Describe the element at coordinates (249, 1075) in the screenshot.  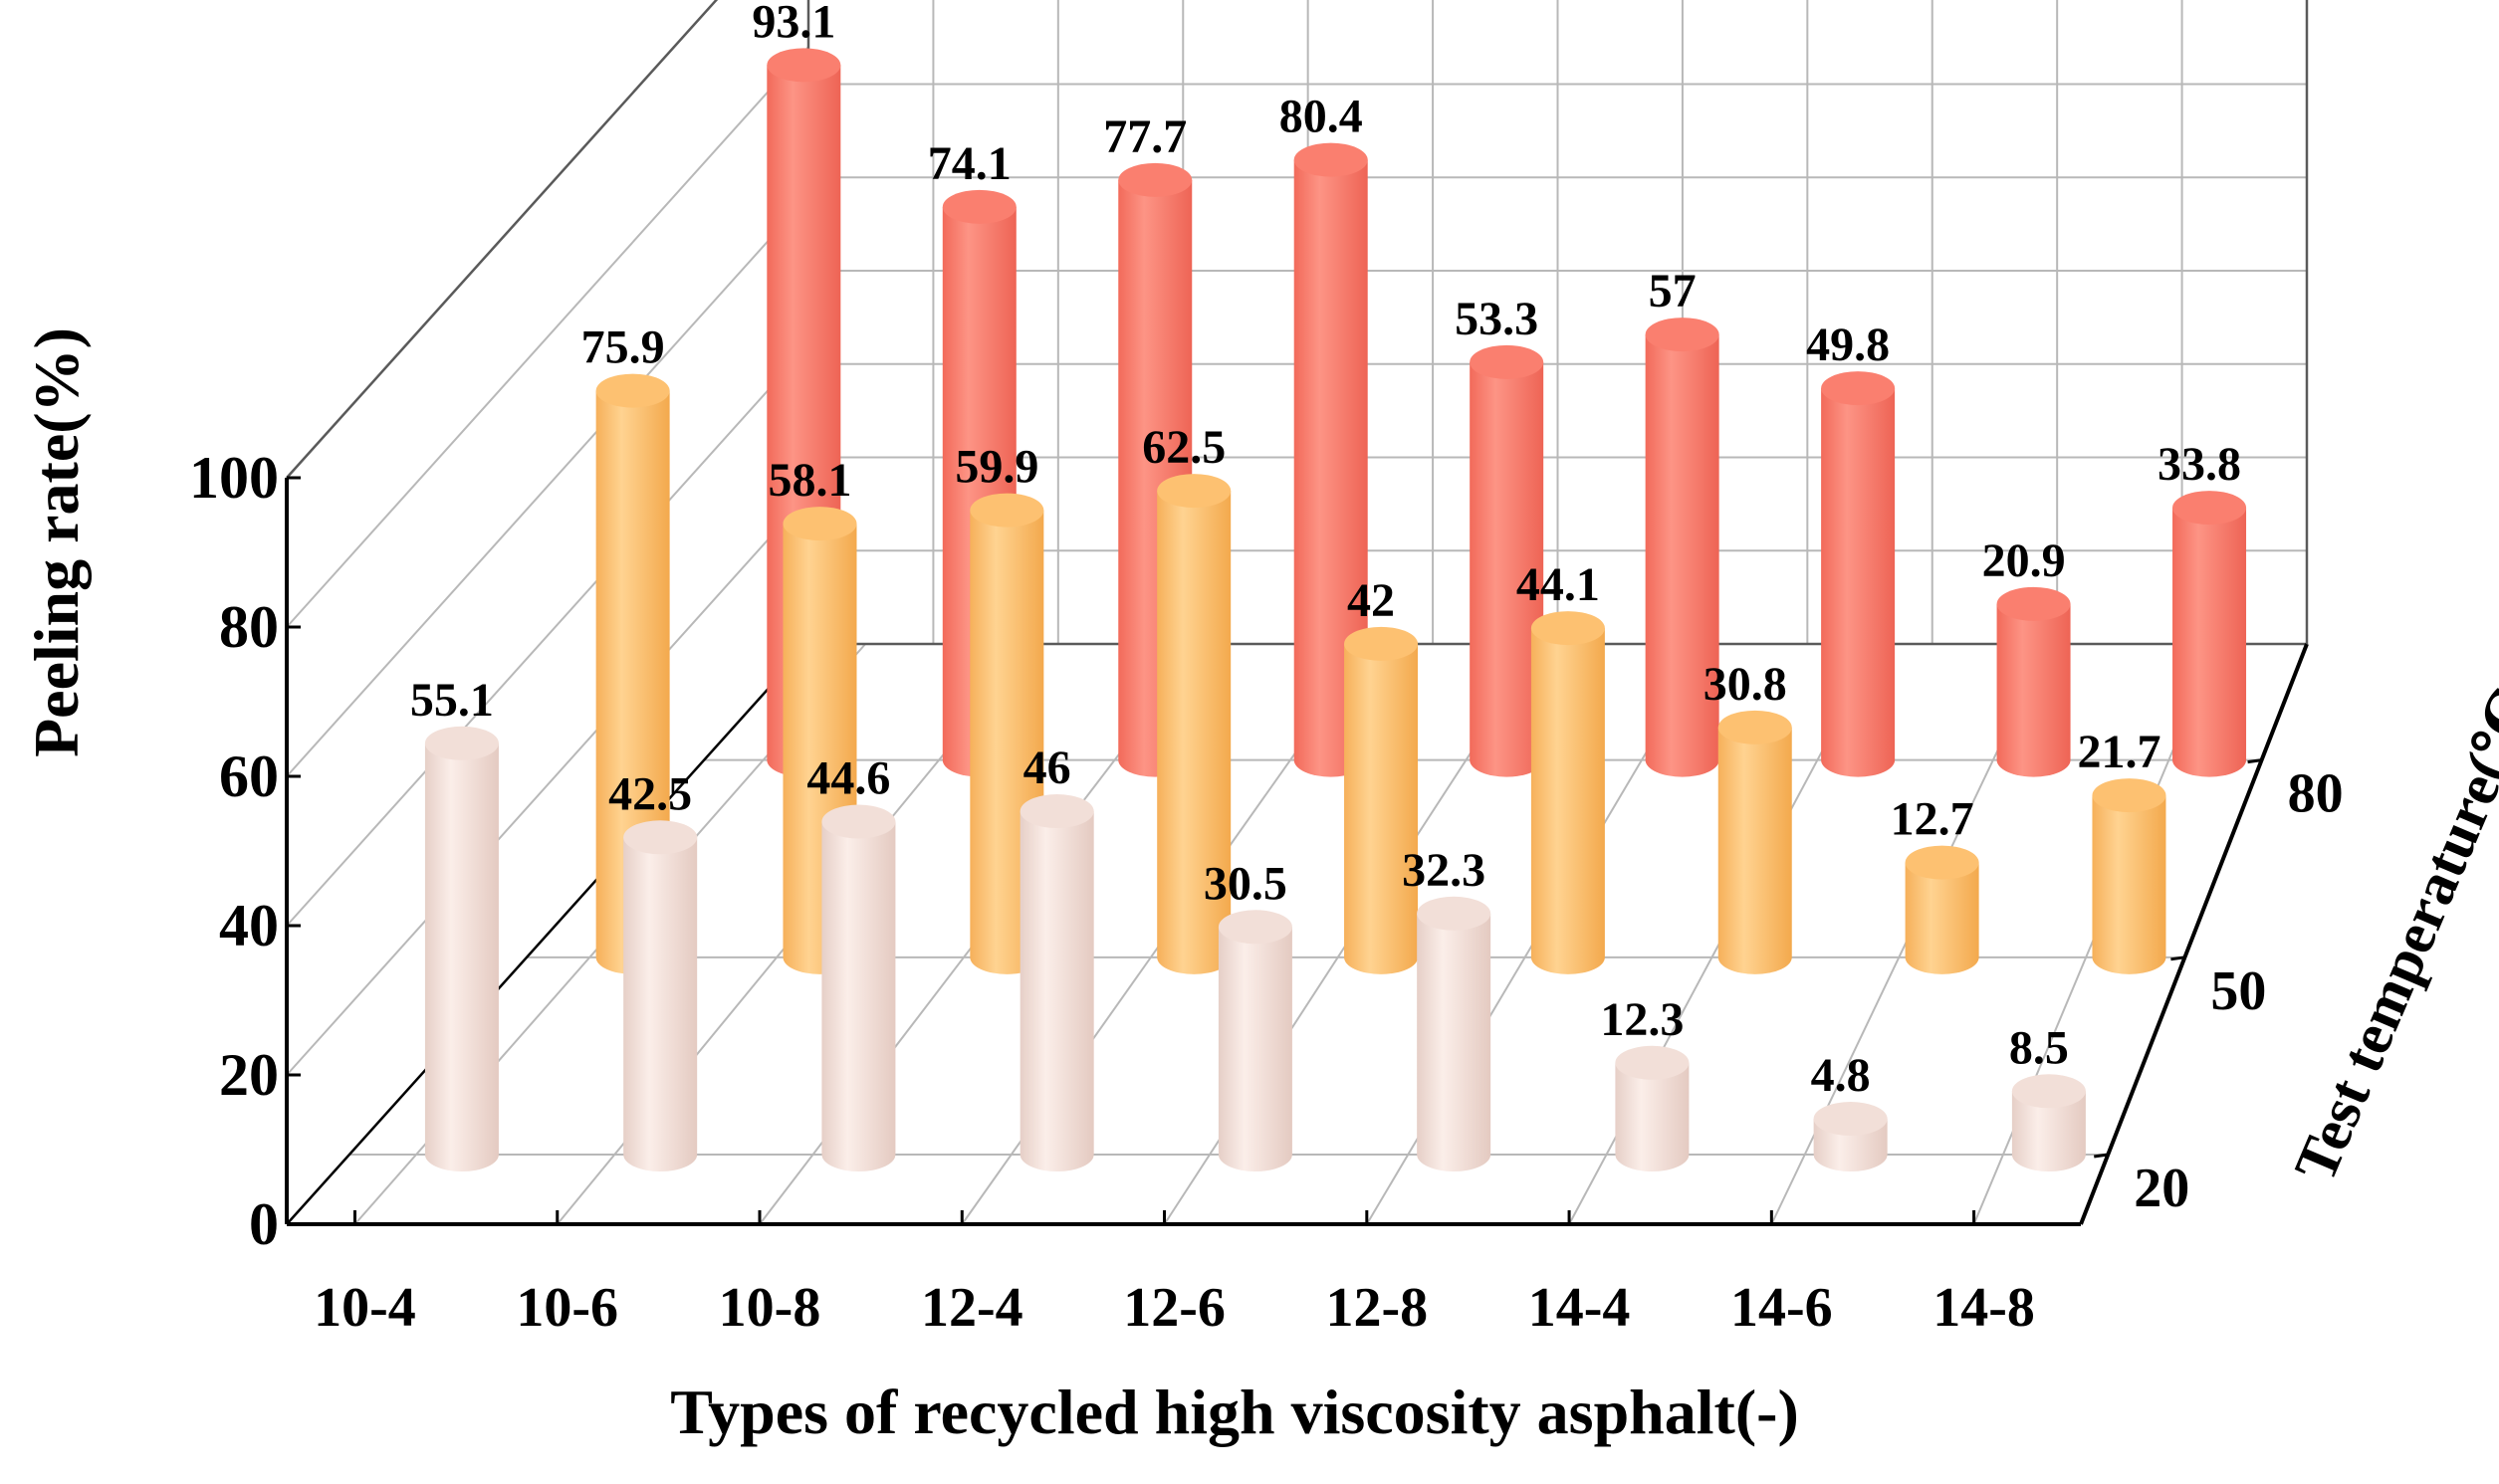
I see `y-tick-label: 20` at that location.